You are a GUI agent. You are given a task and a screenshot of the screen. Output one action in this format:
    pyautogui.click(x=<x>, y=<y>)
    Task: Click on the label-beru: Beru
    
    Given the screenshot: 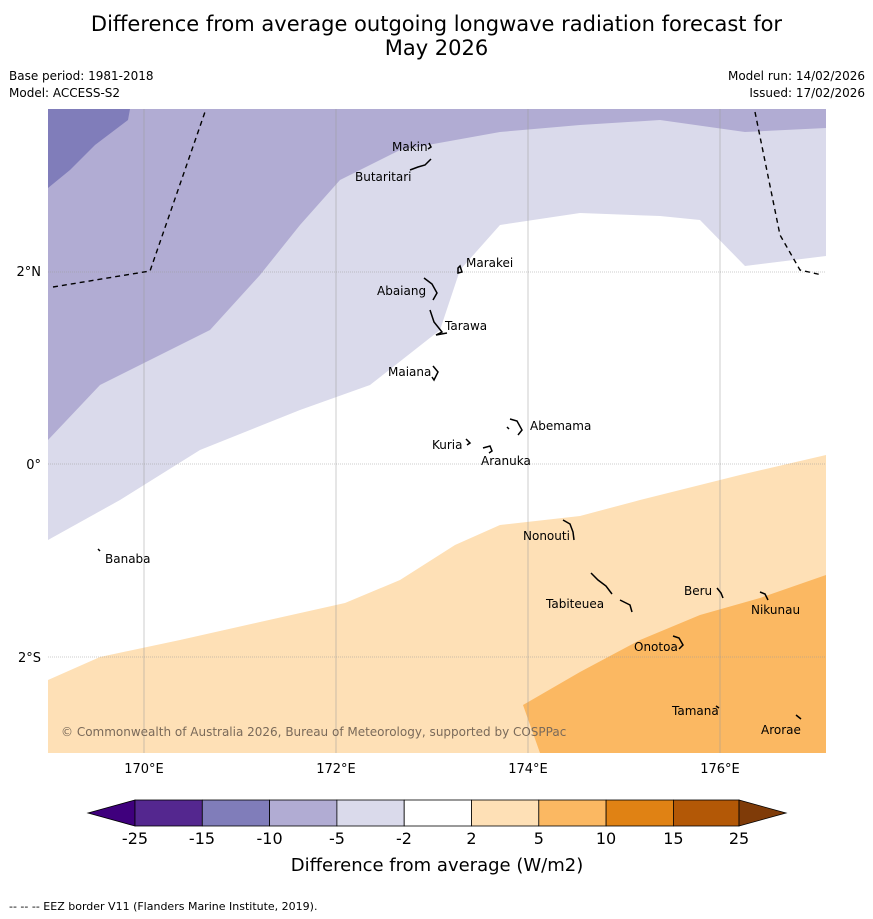 What is the action you would take?
    pyautogui.click(x=698, y=591)
    